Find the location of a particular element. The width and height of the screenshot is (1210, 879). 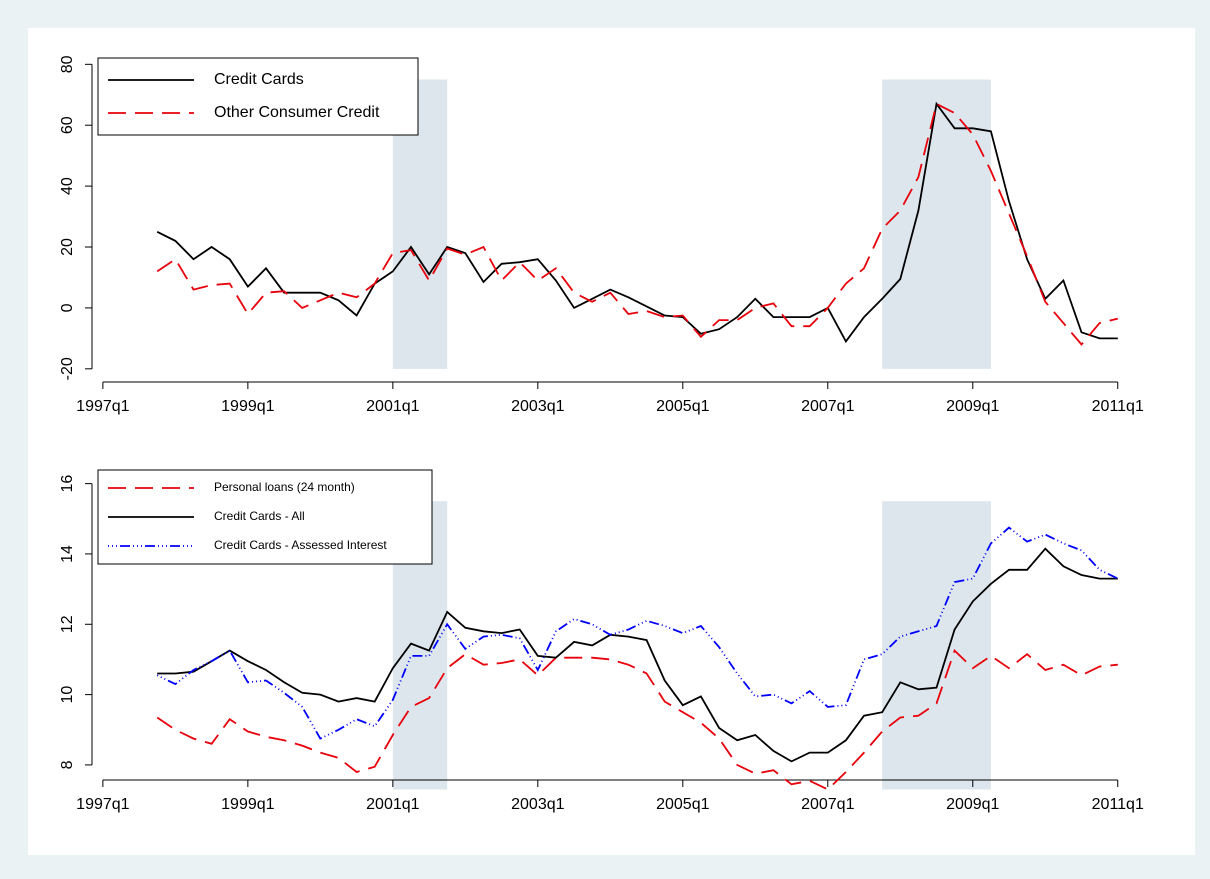

y-tick-label: 20 is located at coordinates (67, 247).